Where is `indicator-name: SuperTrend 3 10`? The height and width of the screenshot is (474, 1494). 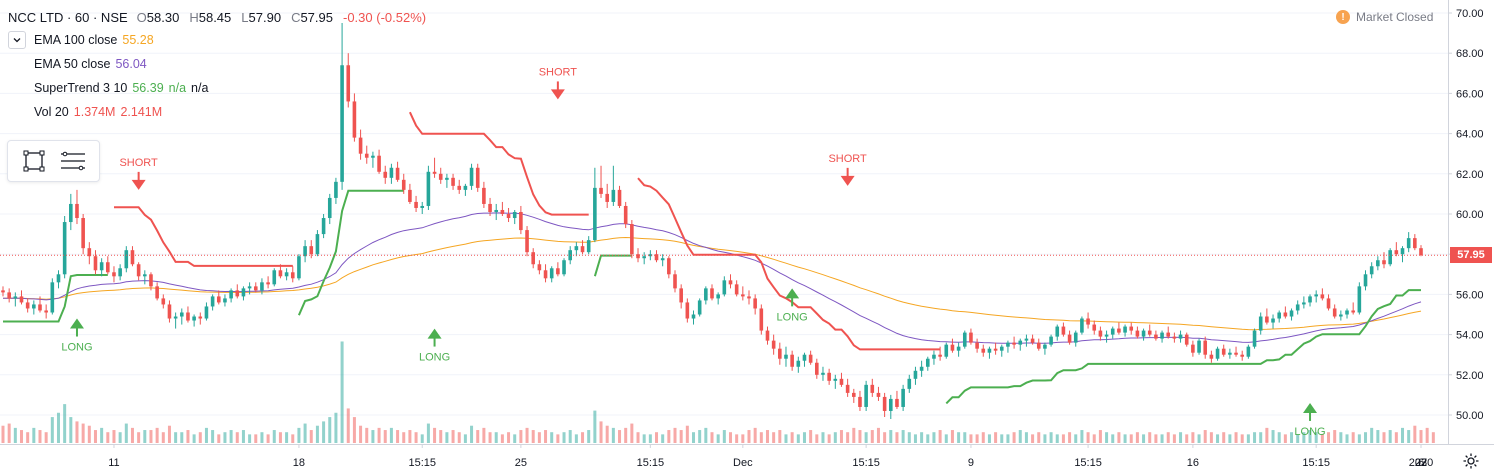 indicator-name: SuperTrend 3 10 is located at coordinates (81, 88).